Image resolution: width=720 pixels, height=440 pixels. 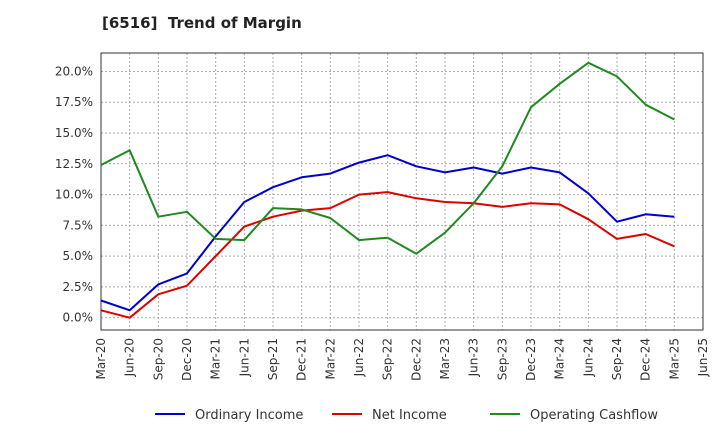 What do you see at coordinates (302, 359) in the screenshot?
I see `x-tick-label: Dec-21` at bounding box center [302, 359].